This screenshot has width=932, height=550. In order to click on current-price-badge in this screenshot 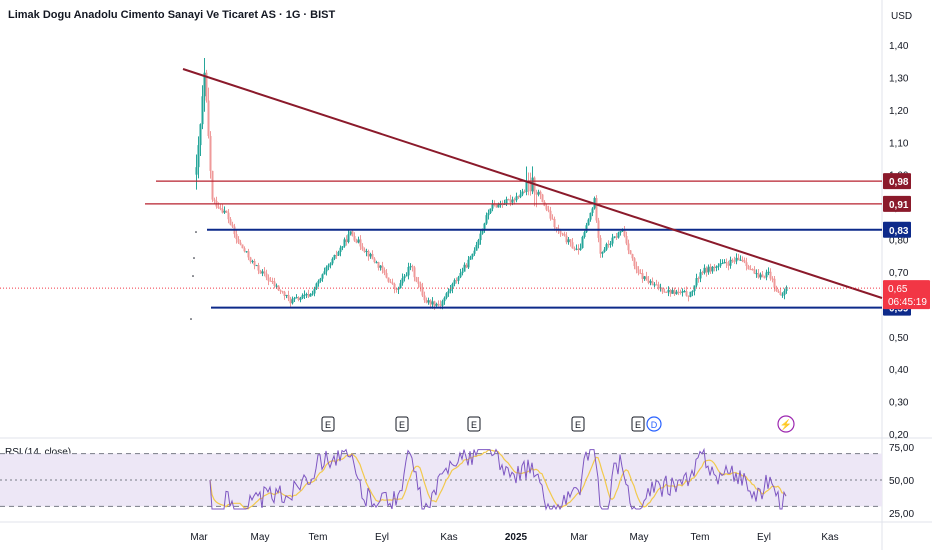, I will do `click(906, 295)`.